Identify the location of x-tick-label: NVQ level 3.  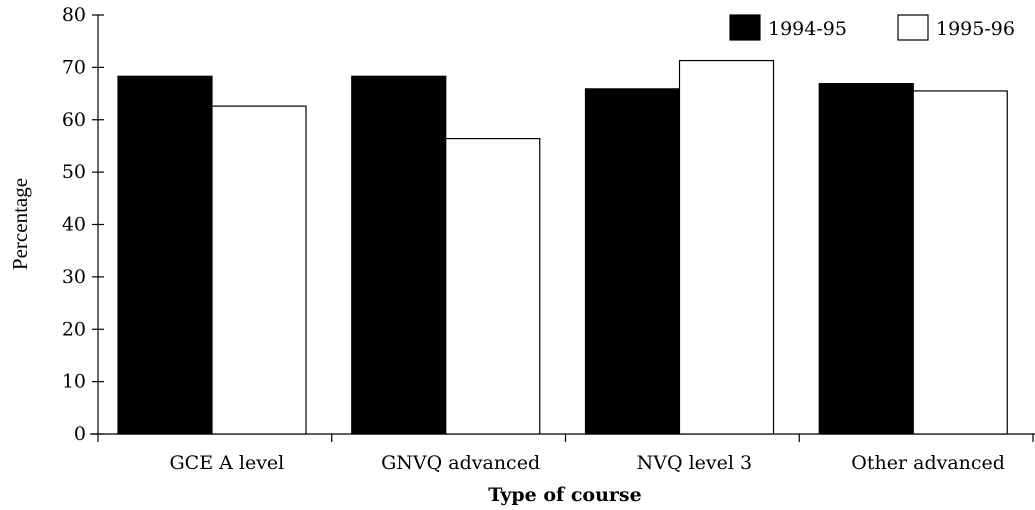
(694, 463).